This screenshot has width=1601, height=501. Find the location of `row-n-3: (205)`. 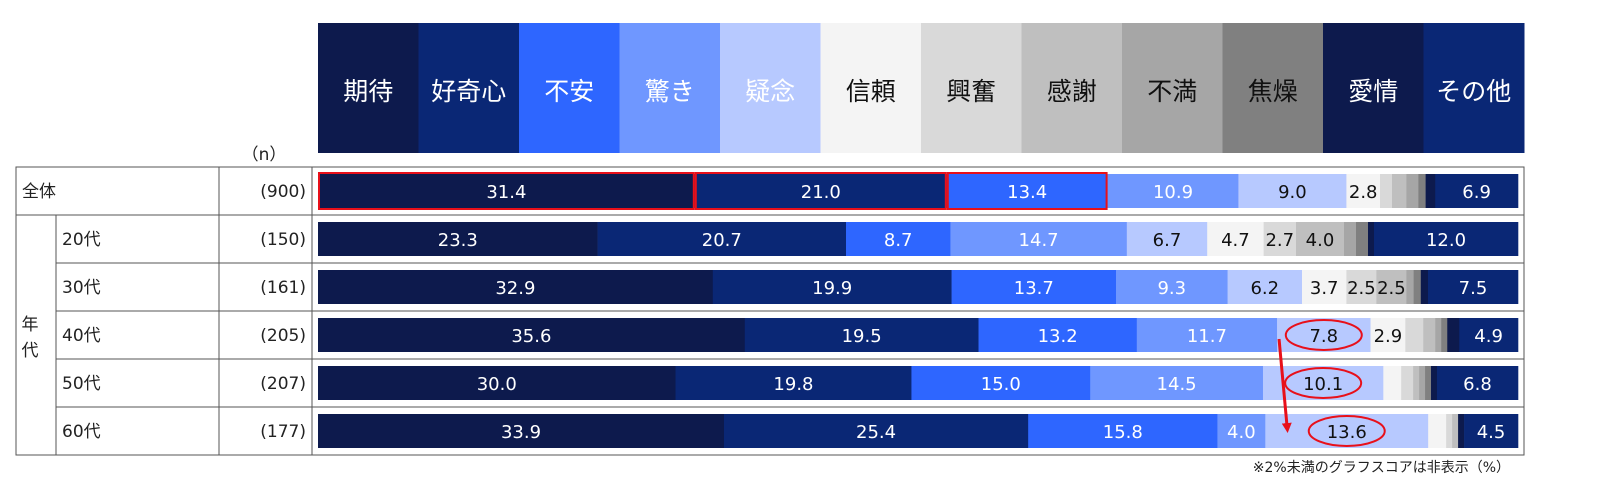

row-n-3: (205) is located at coordinates (283, 336).